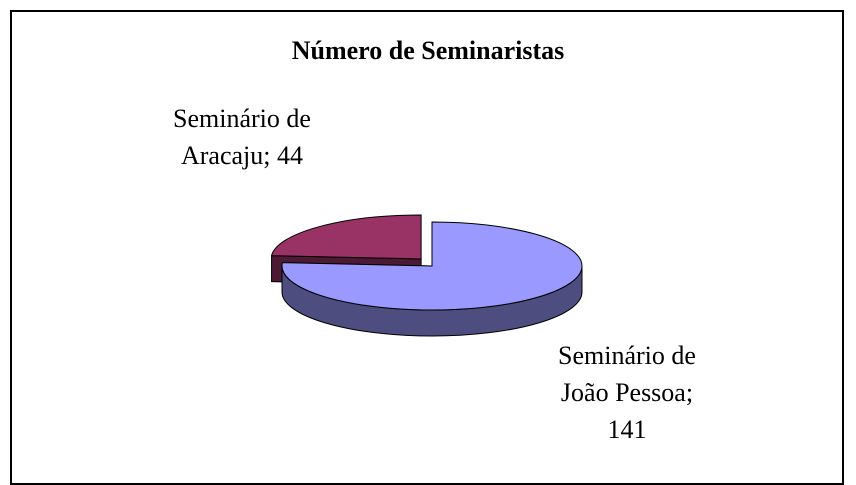 Image resolution: width=856 pixels, height=485 pixels. I want to click on data-label: Seminário de João Pessoa; 141, so click(627, 392).